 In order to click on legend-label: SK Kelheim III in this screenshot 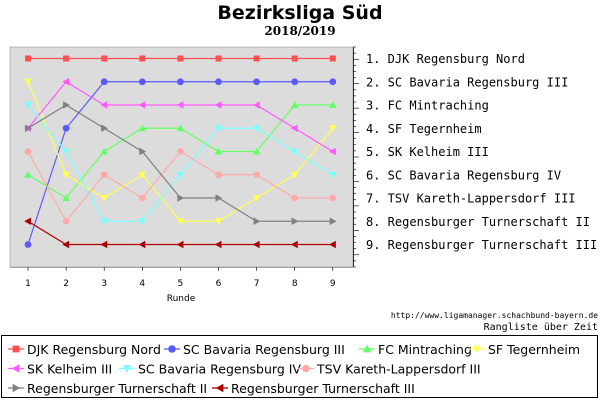, I will do `click(69, 369)`.